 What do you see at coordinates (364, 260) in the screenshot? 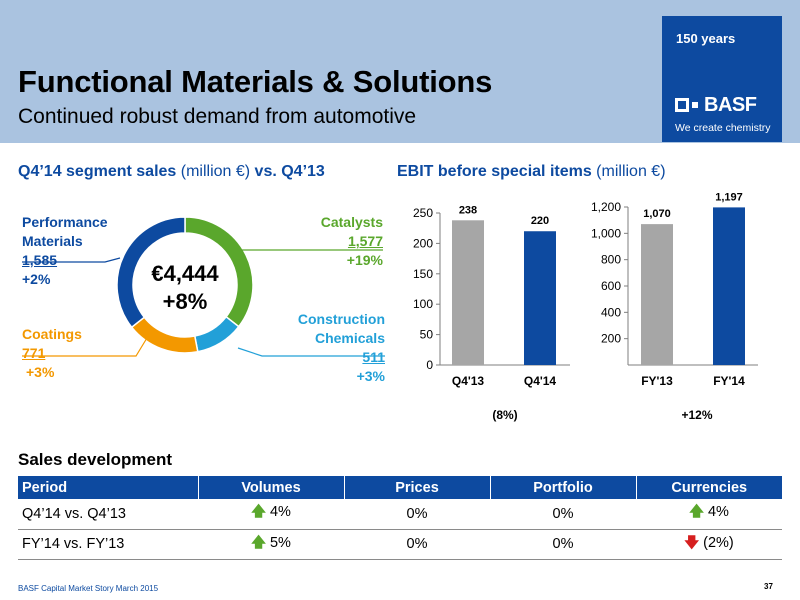
I see `slice-change: +19%` at bounding box center [364, 260].